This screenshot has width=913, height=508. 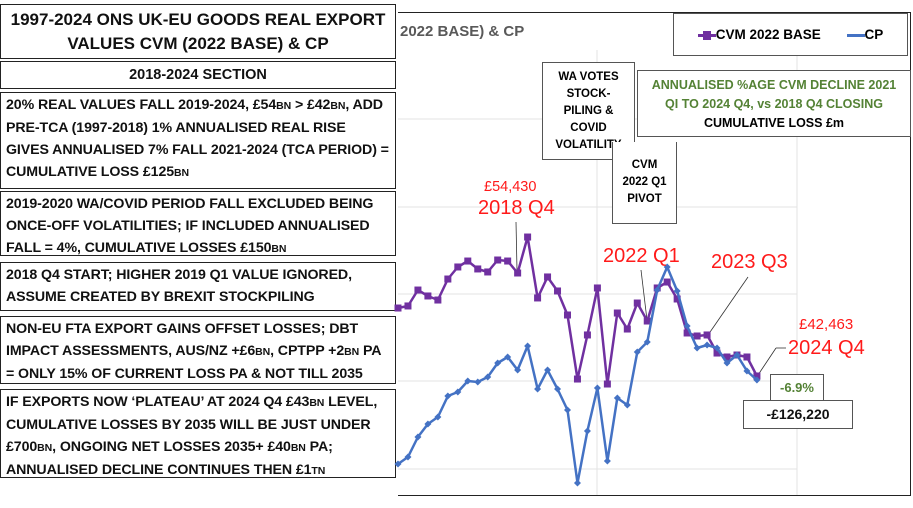 I want to click on wa-line: WA VOTES, so click(x=588, y=77).